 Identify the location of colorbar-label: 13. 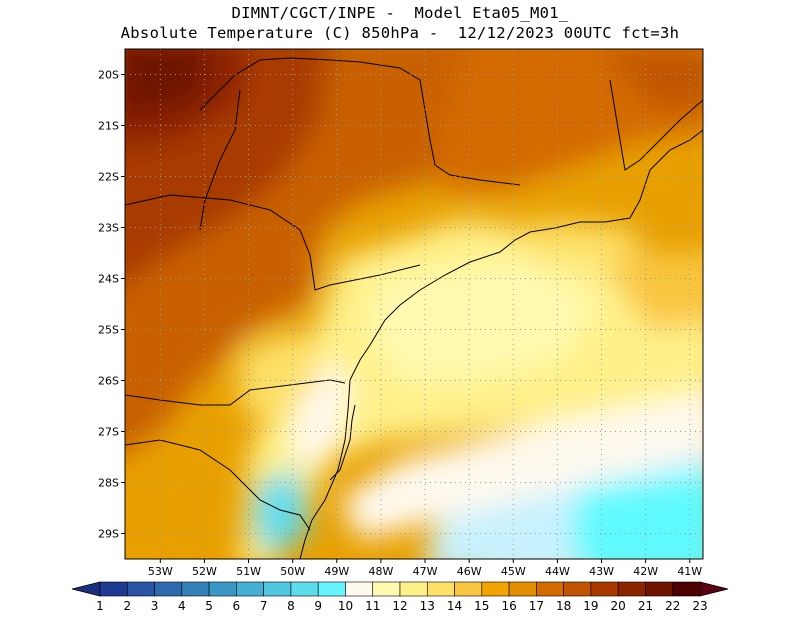
(427, 606).